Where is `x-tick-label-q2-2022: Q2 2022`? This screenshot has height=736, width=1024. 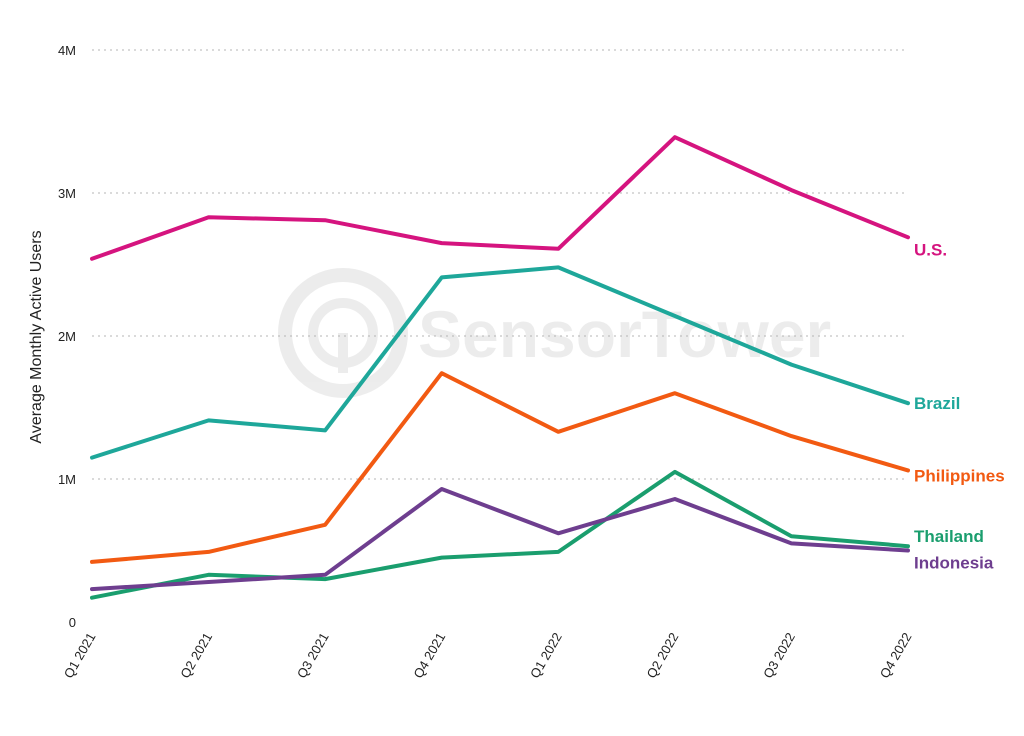 x-tick-label-q2-2022: Q2 2022 is located at coordinates (663, 655).